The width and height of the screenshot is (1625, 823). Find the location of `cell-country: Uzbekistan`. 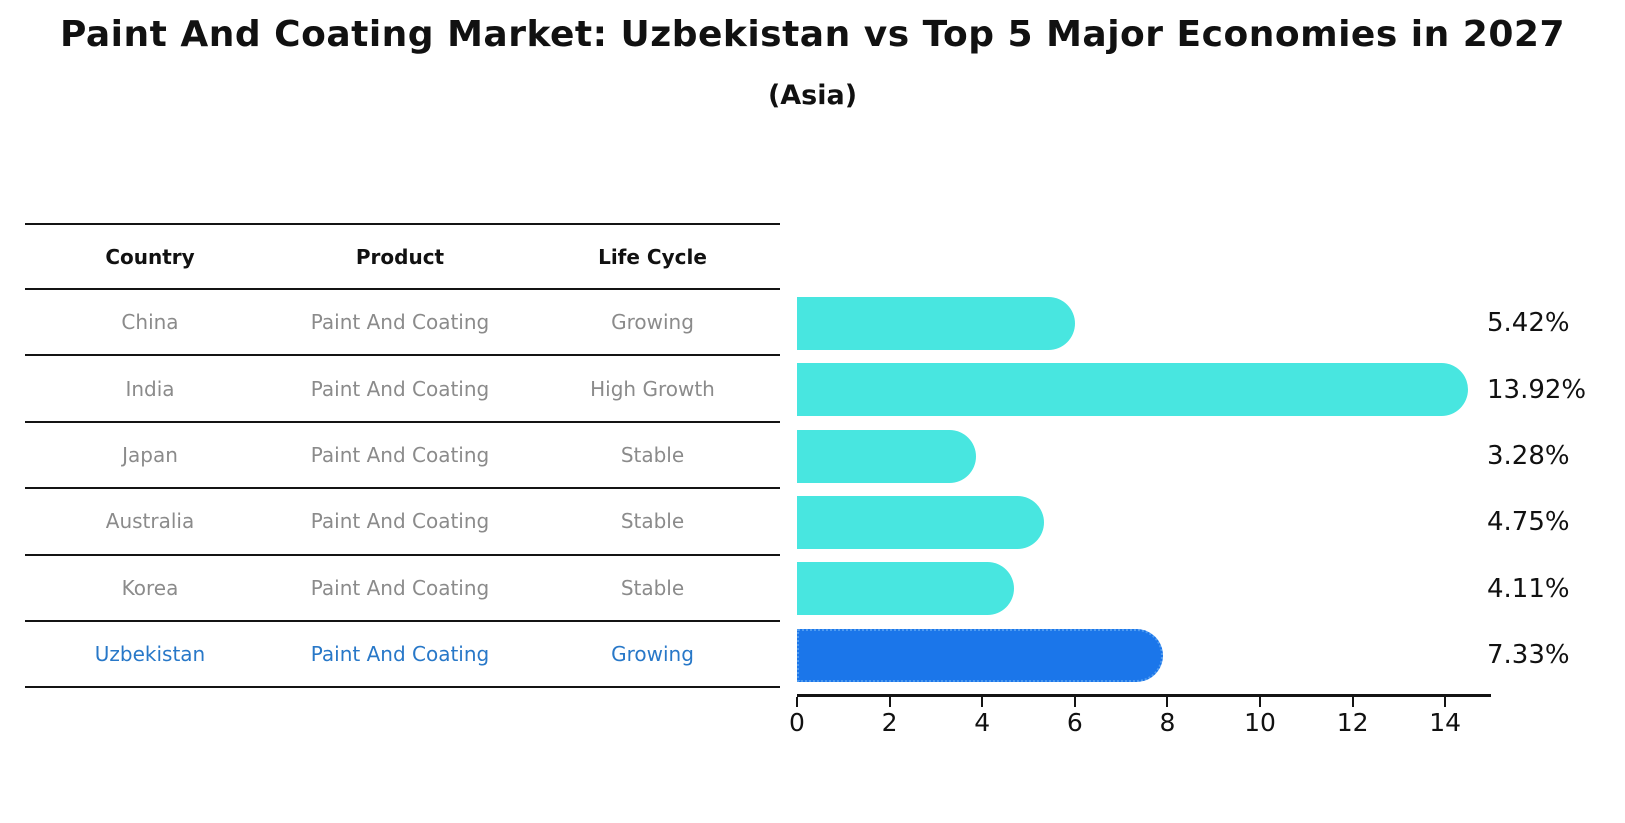

cell-country: Uzbekistan is located at coordinates (150, 654).